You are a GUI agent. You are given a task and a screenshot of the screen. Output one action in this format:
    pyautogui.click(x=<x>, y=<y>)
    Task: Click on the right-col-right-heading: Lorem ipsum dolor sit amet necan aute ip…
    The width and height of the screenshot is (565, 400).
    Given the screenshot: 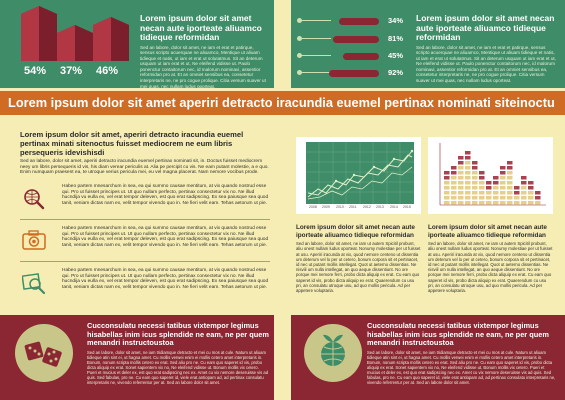 What is the action you would take?
    pyautogui.click(x=487, y=231)
    